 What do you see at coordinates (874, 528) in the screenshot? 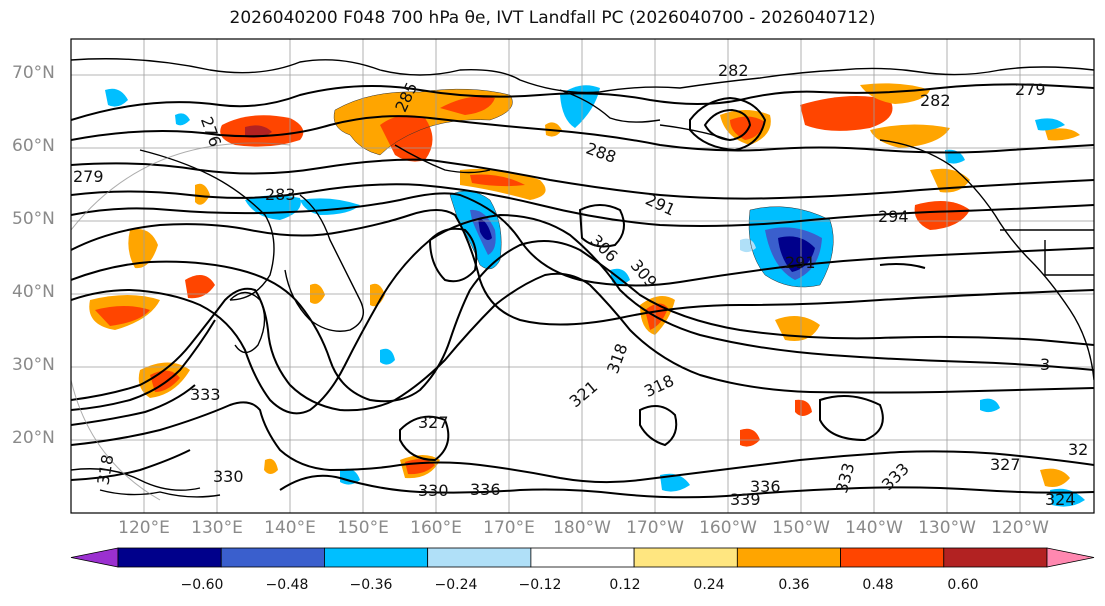
I see `lon-label: 140°W` at bounding box center [874, 528].